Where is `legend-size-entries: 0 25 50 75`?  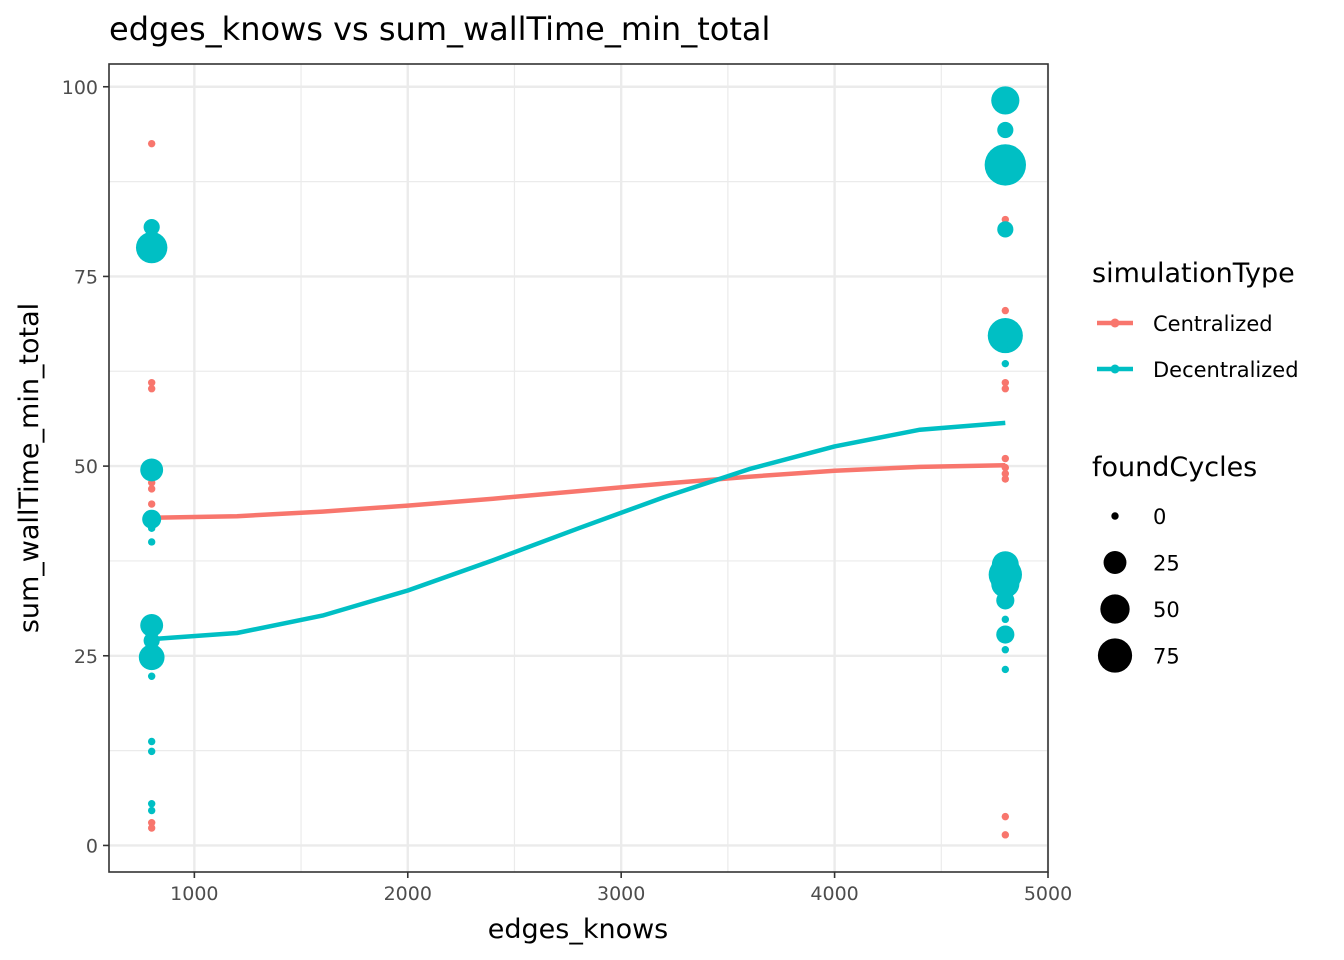 legend-size-entries: 0 25 50 75 is located at coordinates (1138, 589).